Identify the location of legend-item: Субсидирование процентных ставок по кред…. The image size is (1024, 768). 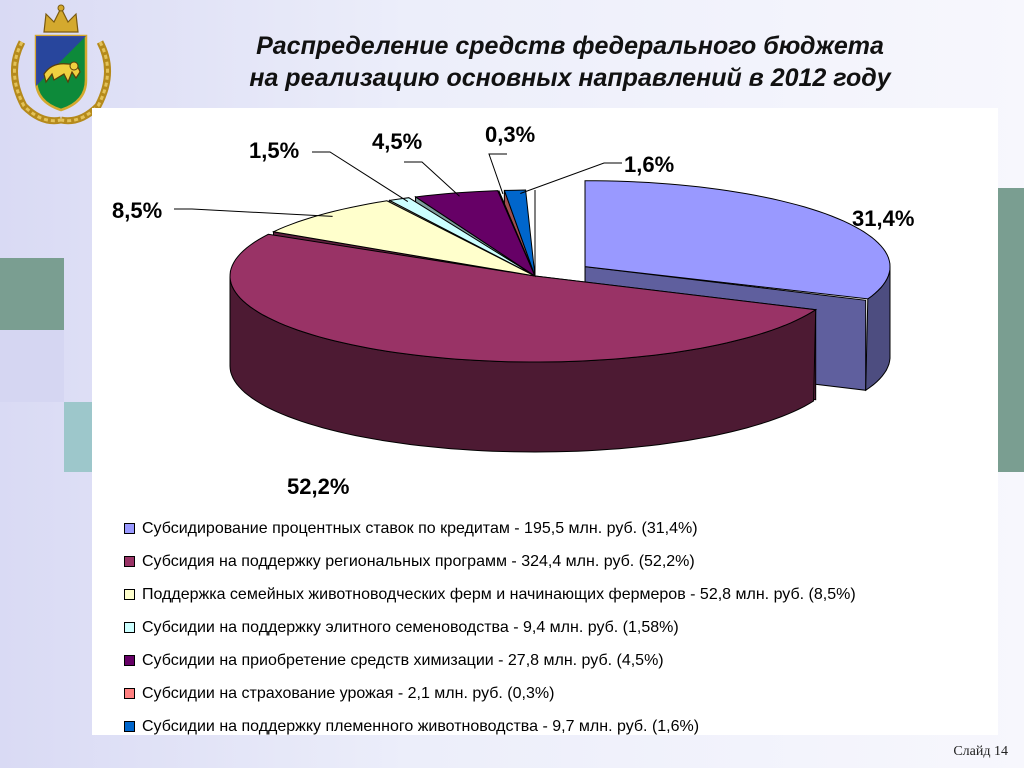
(552, 528).